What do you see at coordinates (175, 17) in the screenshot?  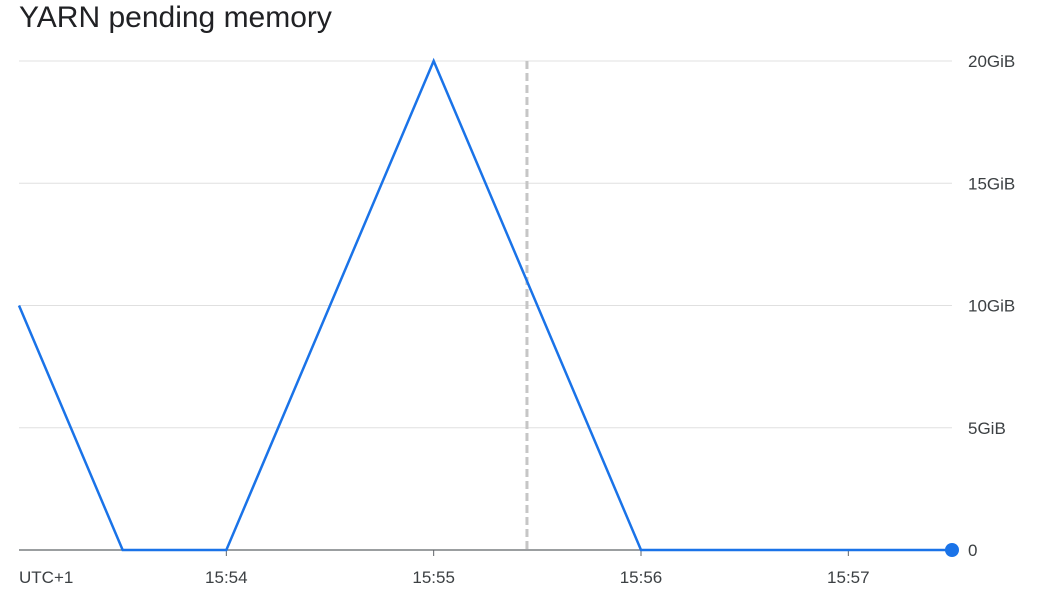 I see `chart-title: YARN pending memory` at bounding box center [175, 17].